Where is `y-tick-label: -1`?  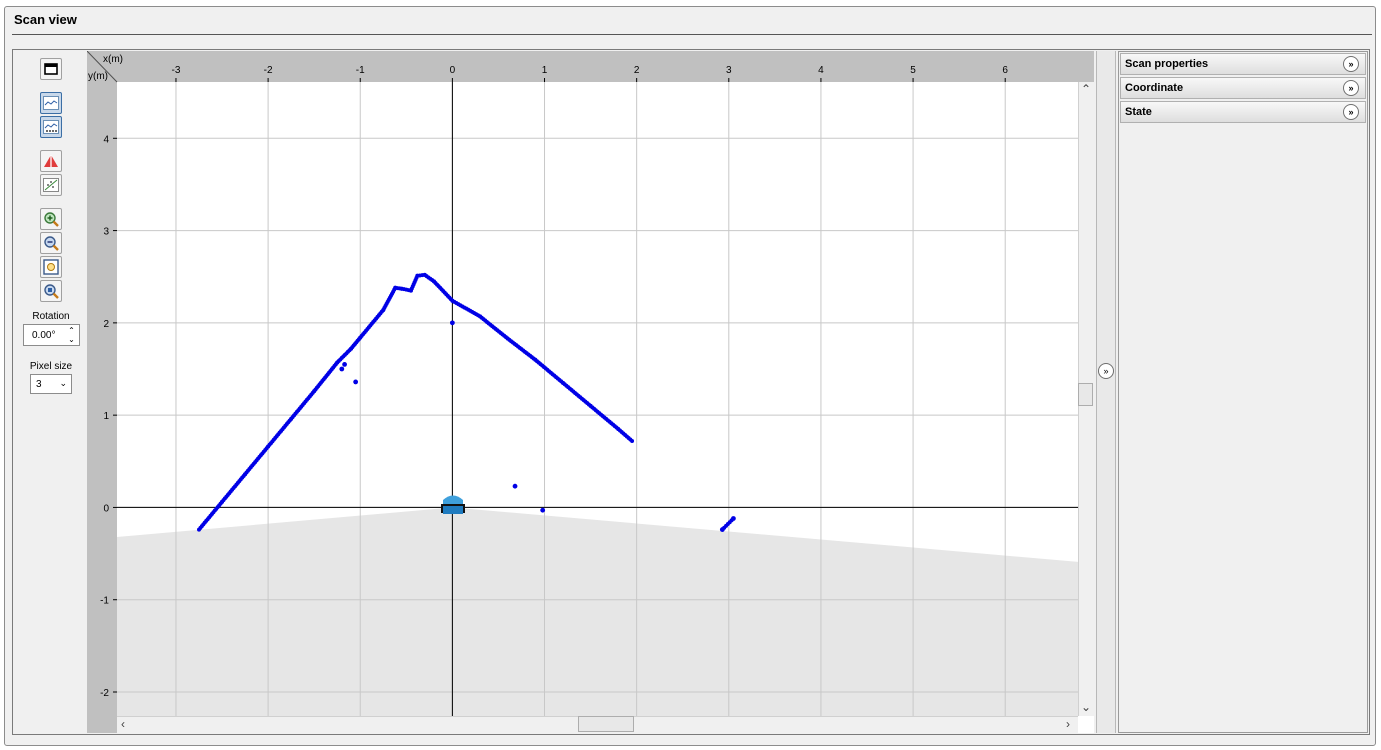
y-tick-label: -1 is located at coordinates (104, 601).